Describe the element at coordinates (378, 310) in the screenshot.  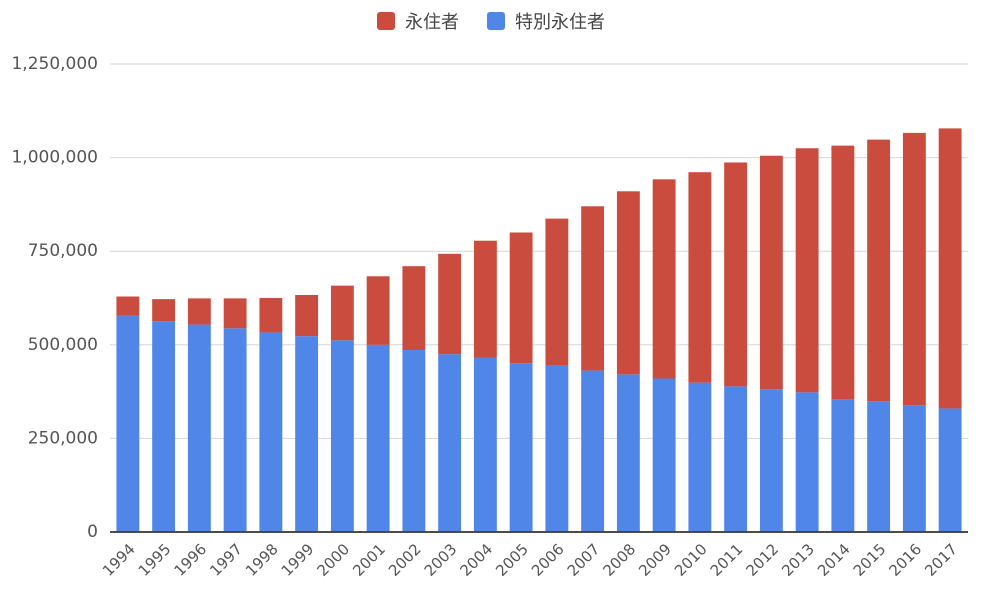
I see `bar-permanent-resident-2001` at that location.